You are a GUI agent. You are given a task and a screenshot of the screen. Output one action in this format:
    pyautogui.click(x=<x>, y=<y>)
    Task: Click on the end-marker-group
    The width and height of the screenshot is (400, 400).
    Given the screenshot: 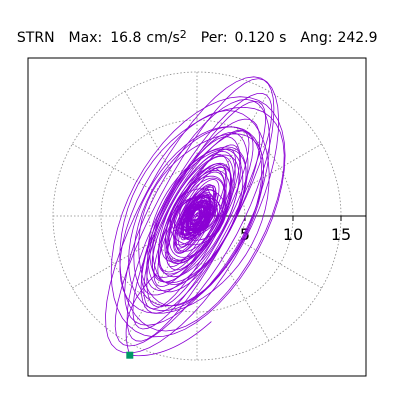 What is the action you would take?
    pyautogui.click(x=130, y=355)
    